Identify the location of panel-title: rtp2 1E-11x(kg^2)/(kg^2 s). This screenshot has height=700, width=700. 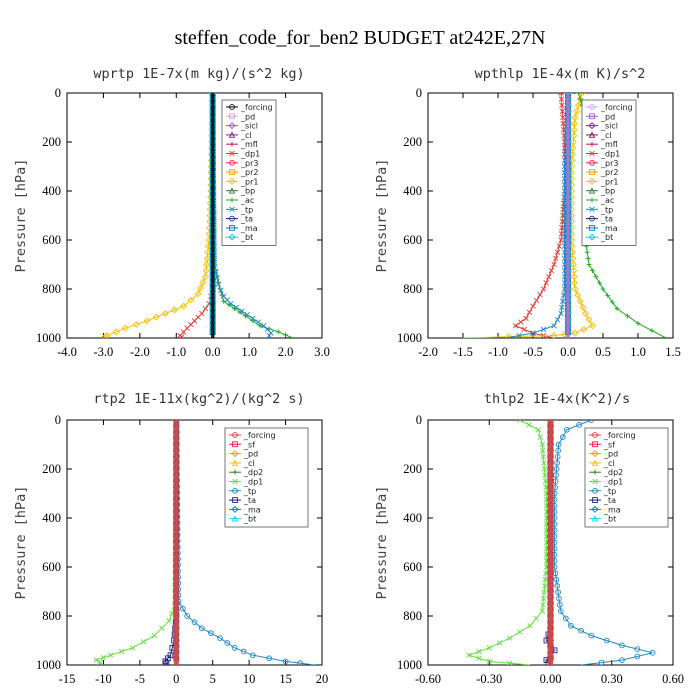
(198, 399).